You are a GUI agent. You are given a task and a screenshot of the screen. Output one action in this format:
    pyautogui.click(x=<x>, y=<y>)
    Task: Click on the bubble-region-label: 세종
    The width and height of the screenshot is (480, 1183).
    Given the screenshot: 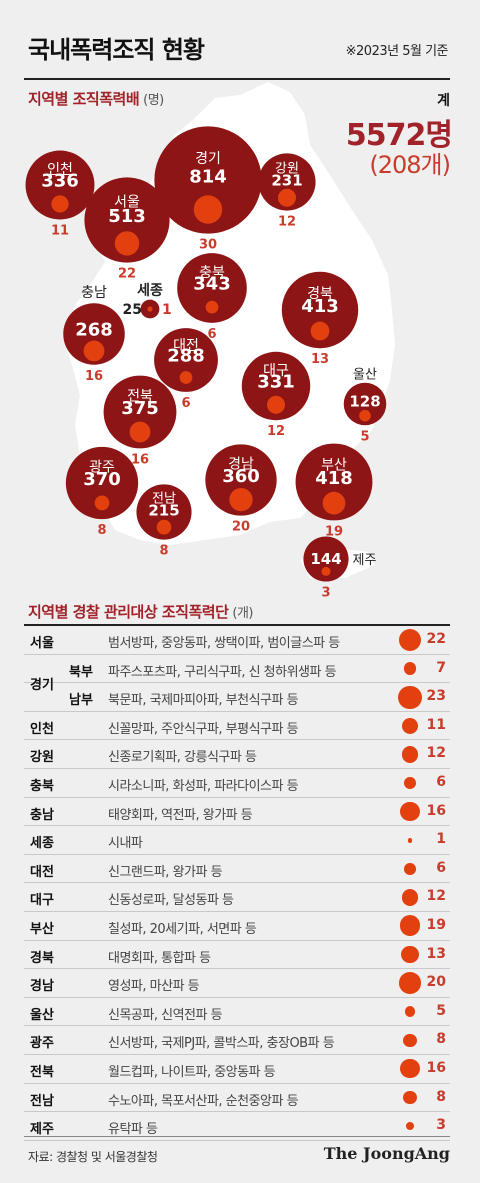 What is the action you would take?
    pyautogui.click(x=150, y=291)
    